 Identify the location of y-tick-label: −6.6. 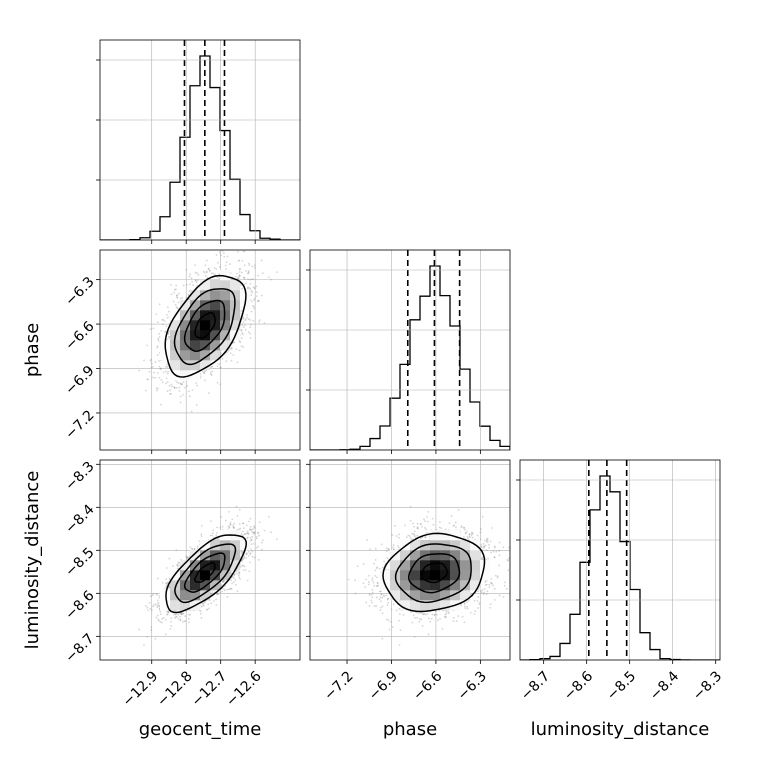
(79, 335).